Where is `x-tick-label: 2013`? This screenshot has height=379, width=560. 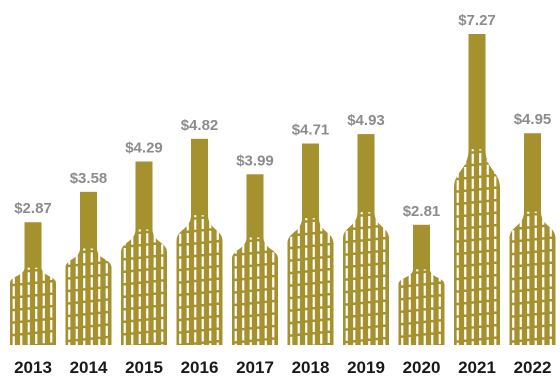 x-tick-label: 2013 is located at coordinates (33, 367).